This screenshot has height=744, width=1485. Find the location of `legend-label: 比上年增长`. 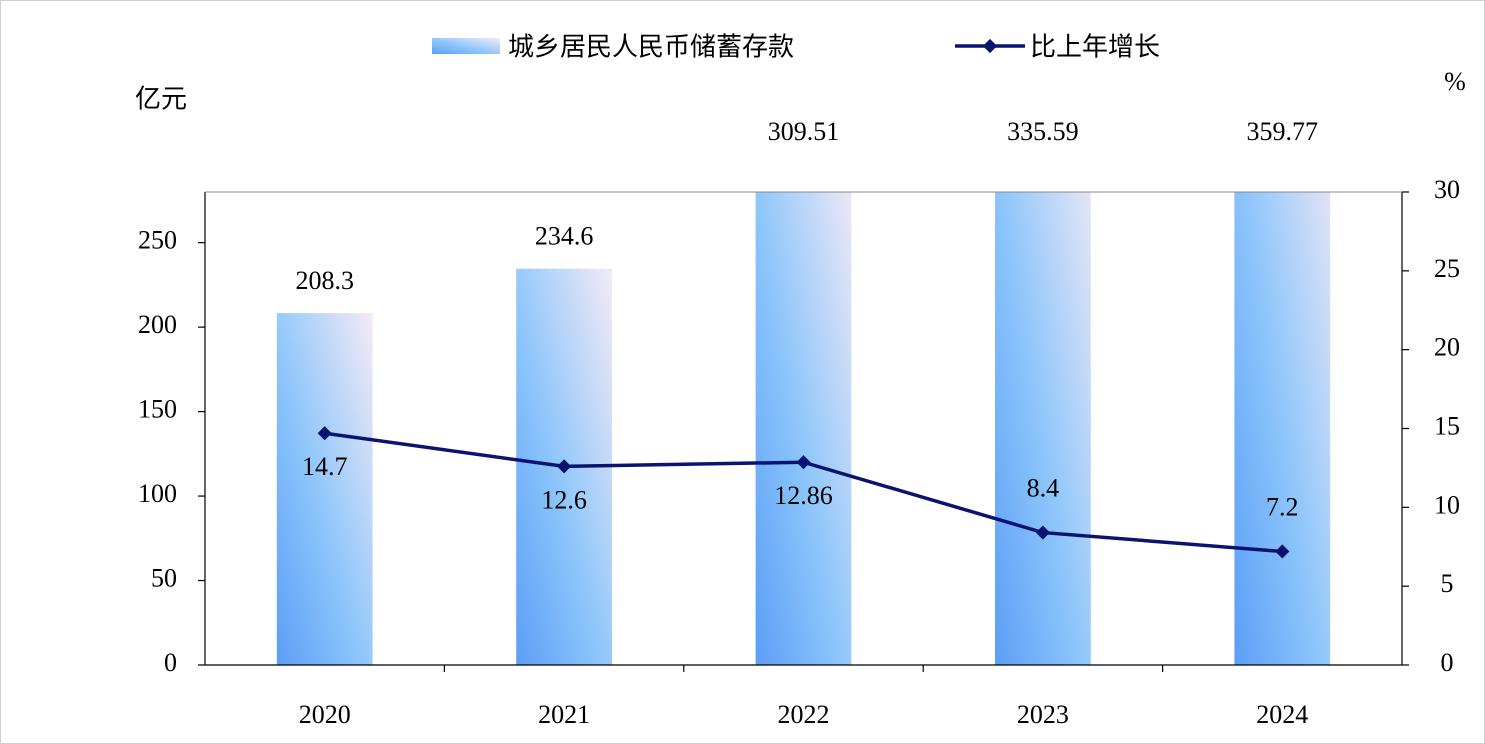

legend-label: 比上年增长 is located at coordinates (1095, 48).